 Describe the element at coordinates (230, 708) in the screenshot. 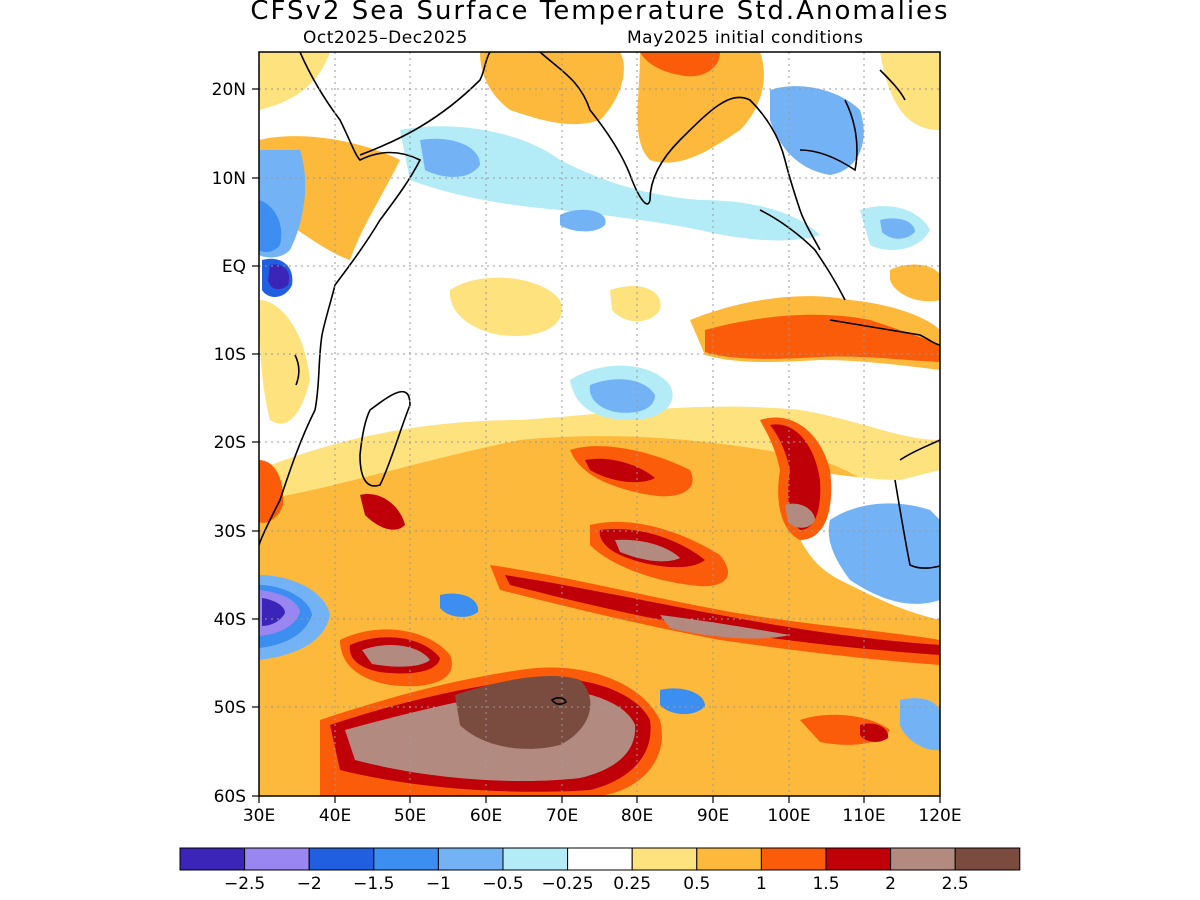

I see `lat-tick-50s: 50S` at that location.